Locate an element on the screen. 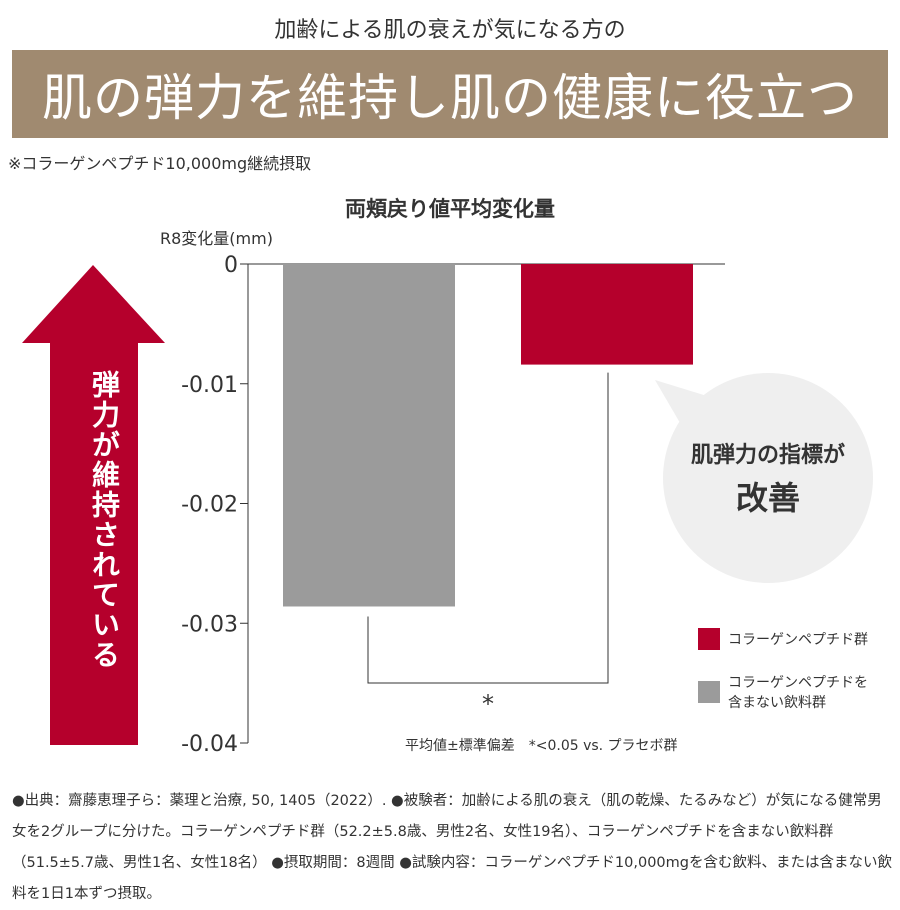  y-axis-label: R8変化量(mm) is located at coordinates (216, 238).